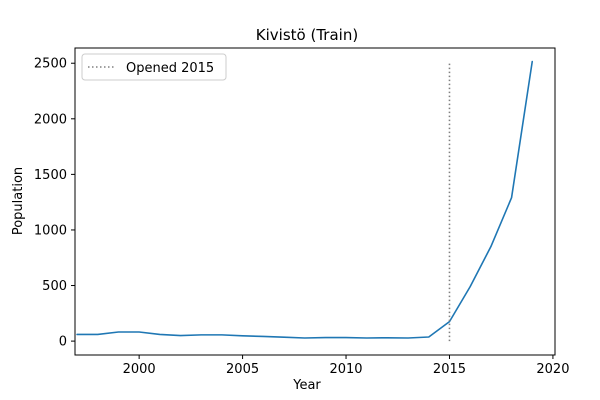 The height and width of the screenshot is (400, 600). I want to click on x-axis-ticks: 2000 2005 2010 2015 2020, so click(346, 366).